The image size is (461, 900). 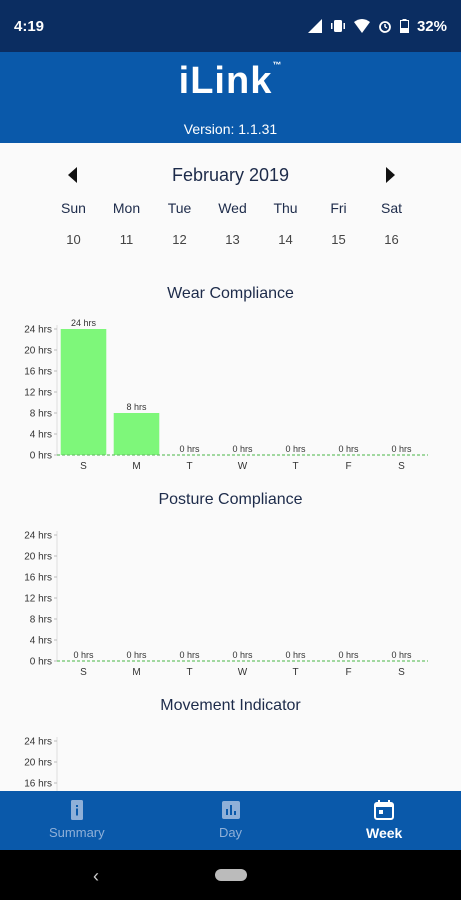 What do you see at coordinates (338, 239) in the screenshot?
I see `date-cell: 15` at bounding box center [338, 239].